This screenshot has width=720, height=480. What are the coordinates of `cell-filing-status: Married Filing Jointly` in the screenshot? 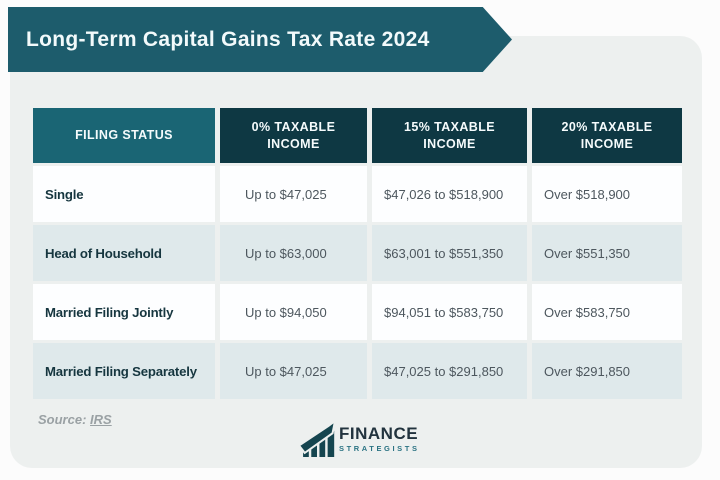 It's located at (124, 312).